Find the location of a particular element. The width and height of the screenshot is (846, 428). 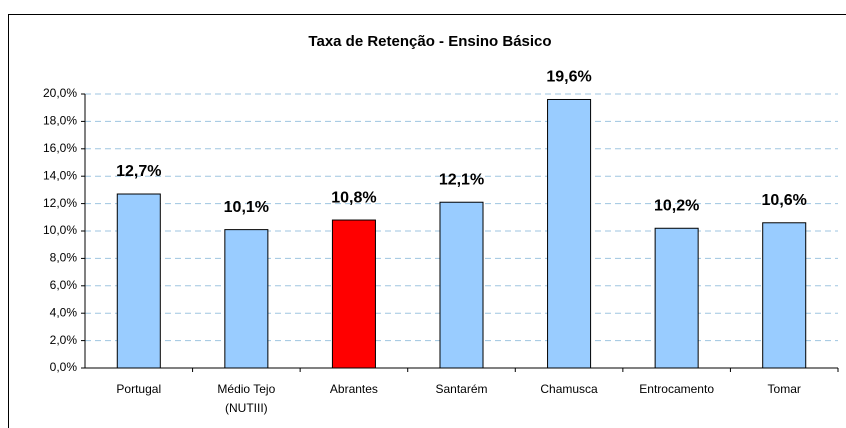

data-label: 10,1% is located at coordinates (246, 207).